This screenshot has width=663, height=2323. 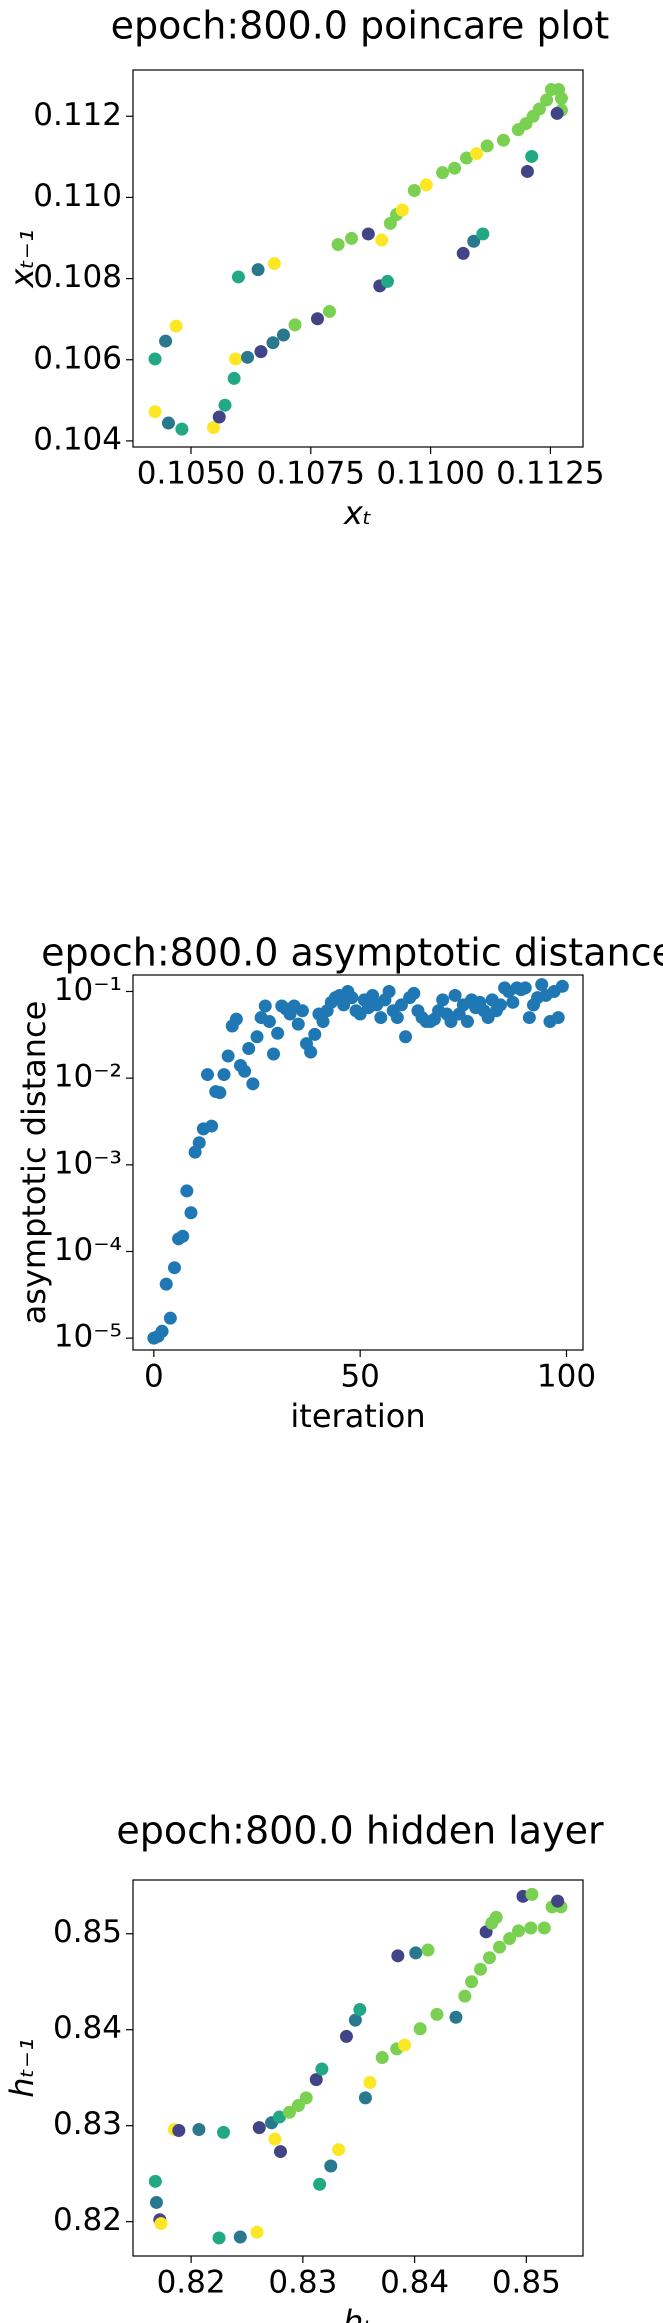 What do you see at coordinates (360, 1831) in the screenshot?
I see `chart-title: epoch:800.0 hidden layer` at bounding box center [360, 1831].